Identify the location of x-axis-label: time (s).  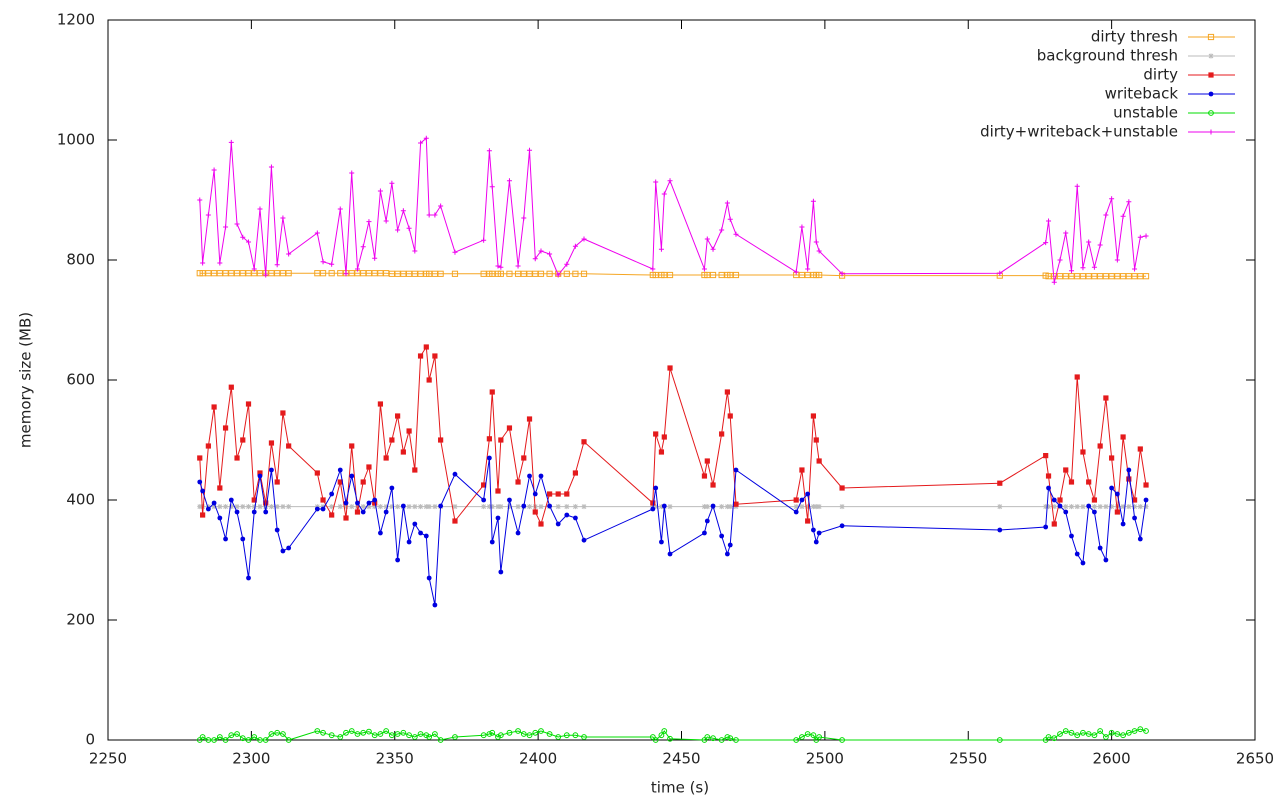
(680, 788).